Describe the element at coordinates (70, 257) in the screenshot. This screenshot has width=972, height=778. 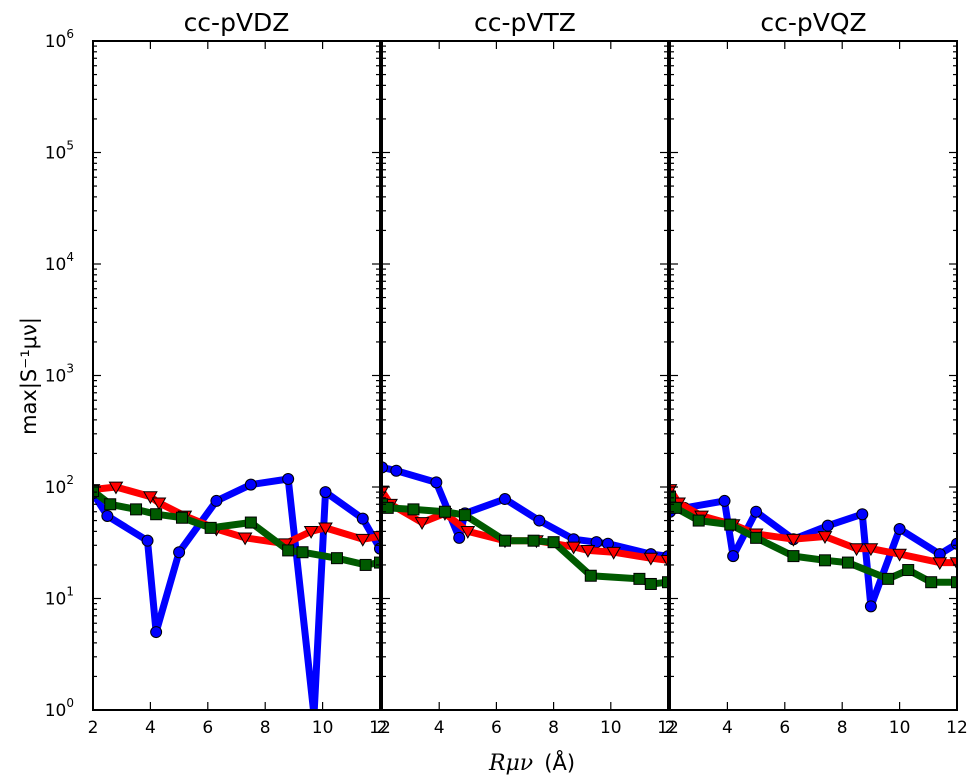
I see `y-tick-label-exponent: 4` at that location.